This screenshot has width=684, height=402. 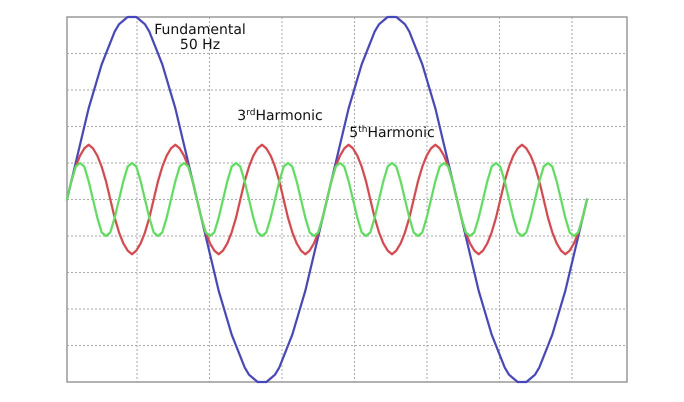 I want to click on annotation: 5$^{th}$Harmonic, so click(x=392, y=133).